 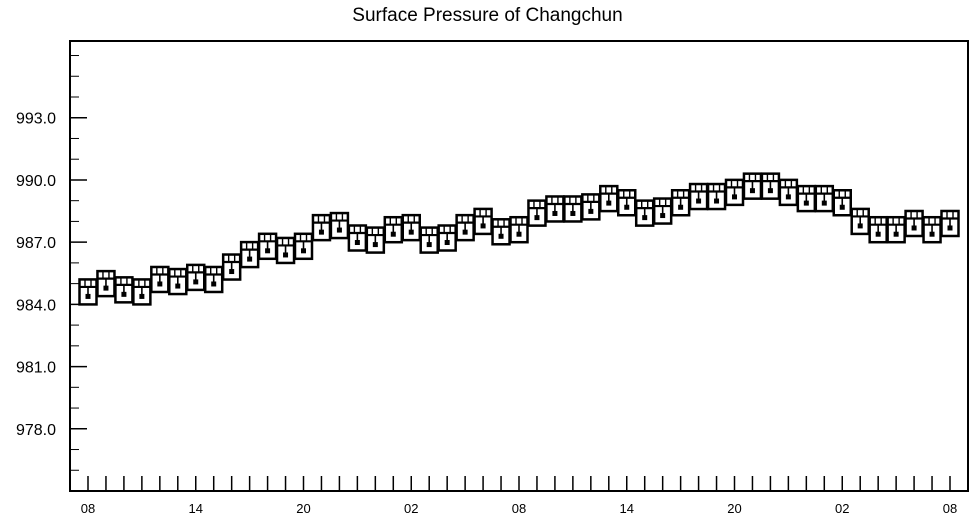 I want to click on y-tick-label: 978.0, so click(x=36, y=430).